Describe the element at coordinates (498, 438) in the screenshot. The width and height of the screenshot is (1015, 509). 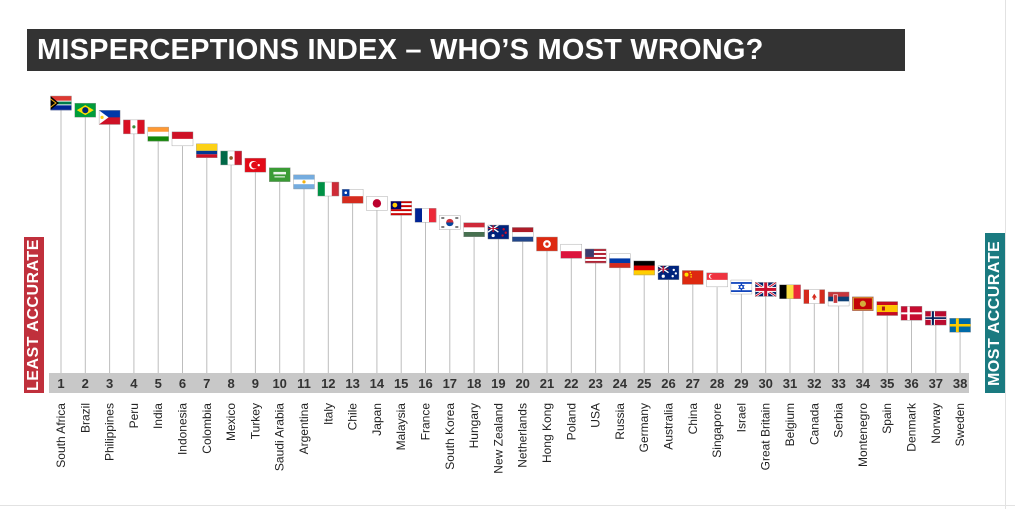
I see `country-label: New Zealand` at that location.